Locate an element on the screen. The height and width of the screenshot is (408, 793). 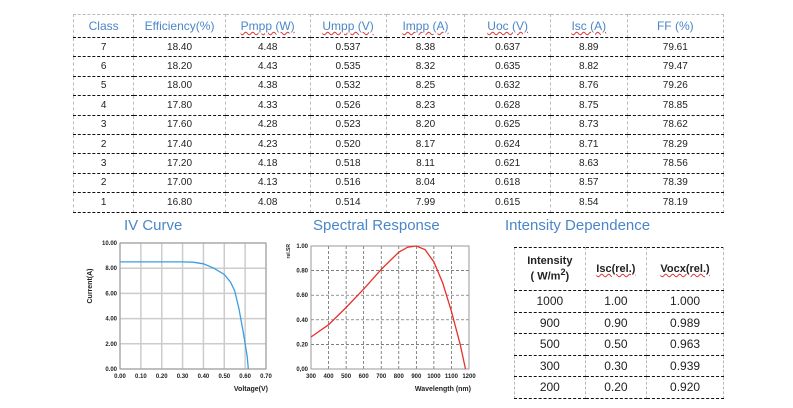
table-cell: 78.85 is located at coordinates (675, 105).